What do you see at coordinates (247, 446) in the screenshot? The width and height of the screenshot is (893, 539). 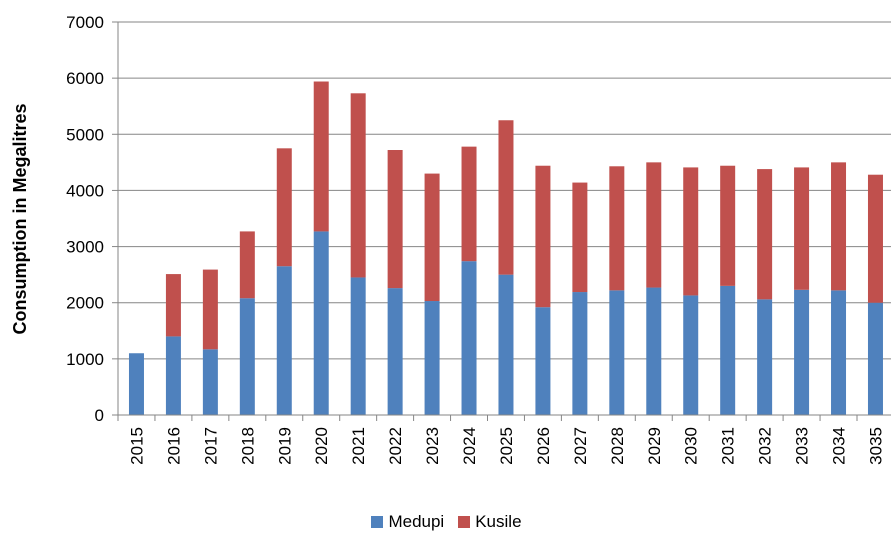 I see `x-tick-label: 2018` at bounding box center [247, 446].